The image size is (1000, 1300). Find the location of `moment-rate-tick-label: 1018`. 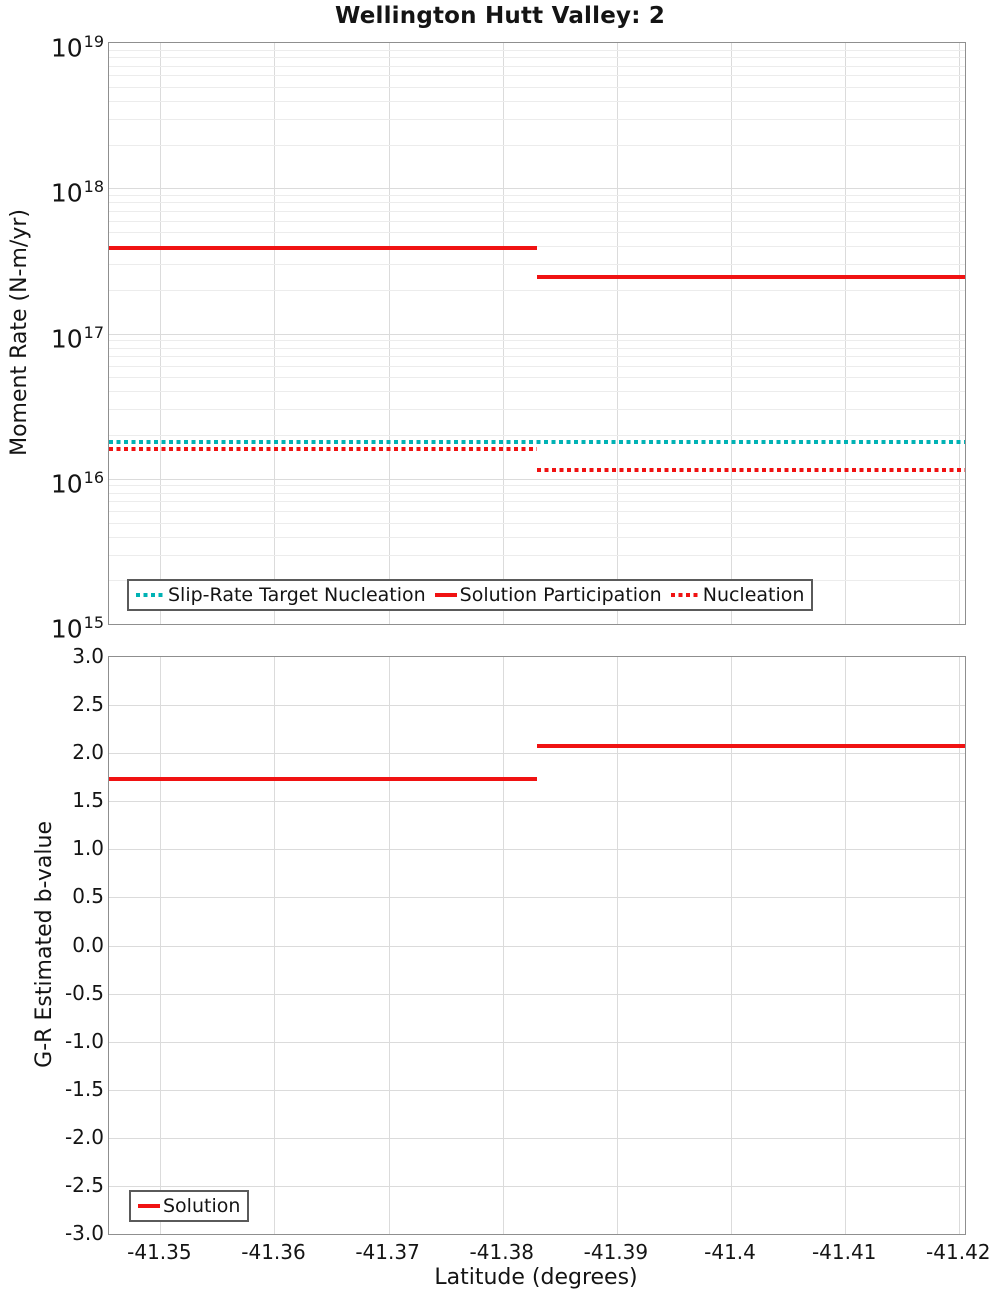

moment-rate-tick-label: 1018 is located at coordinates (77, 192).